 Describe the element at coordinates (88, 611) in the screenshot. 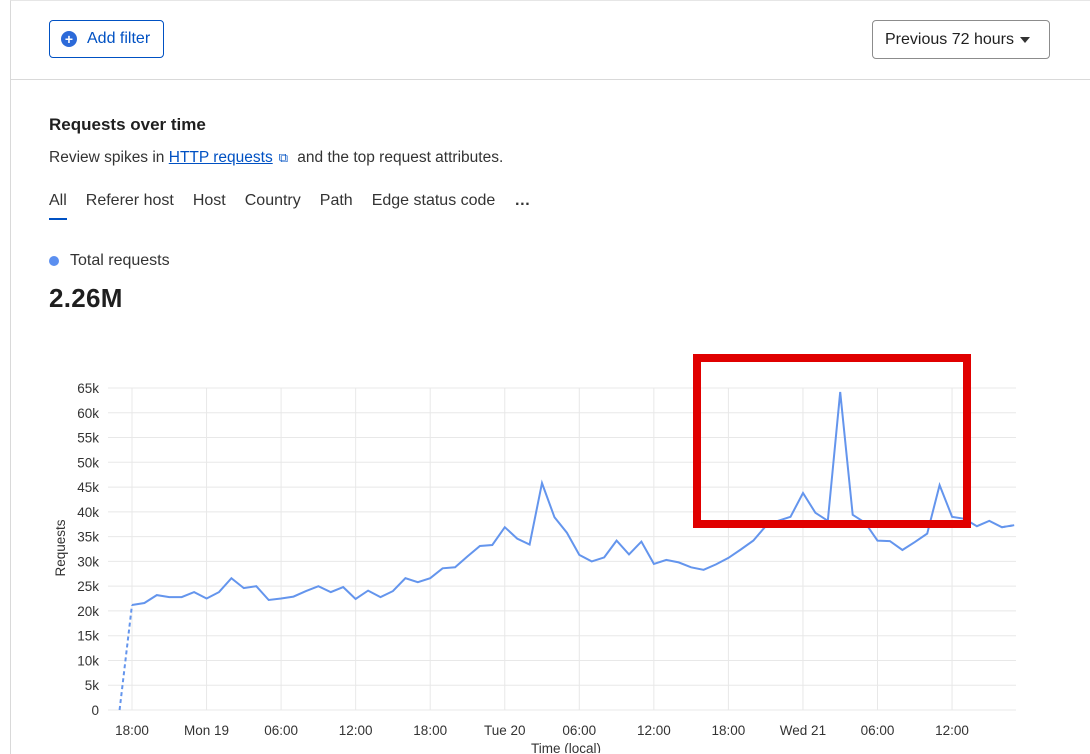

I see `y-tick-label: 20k` at that location.